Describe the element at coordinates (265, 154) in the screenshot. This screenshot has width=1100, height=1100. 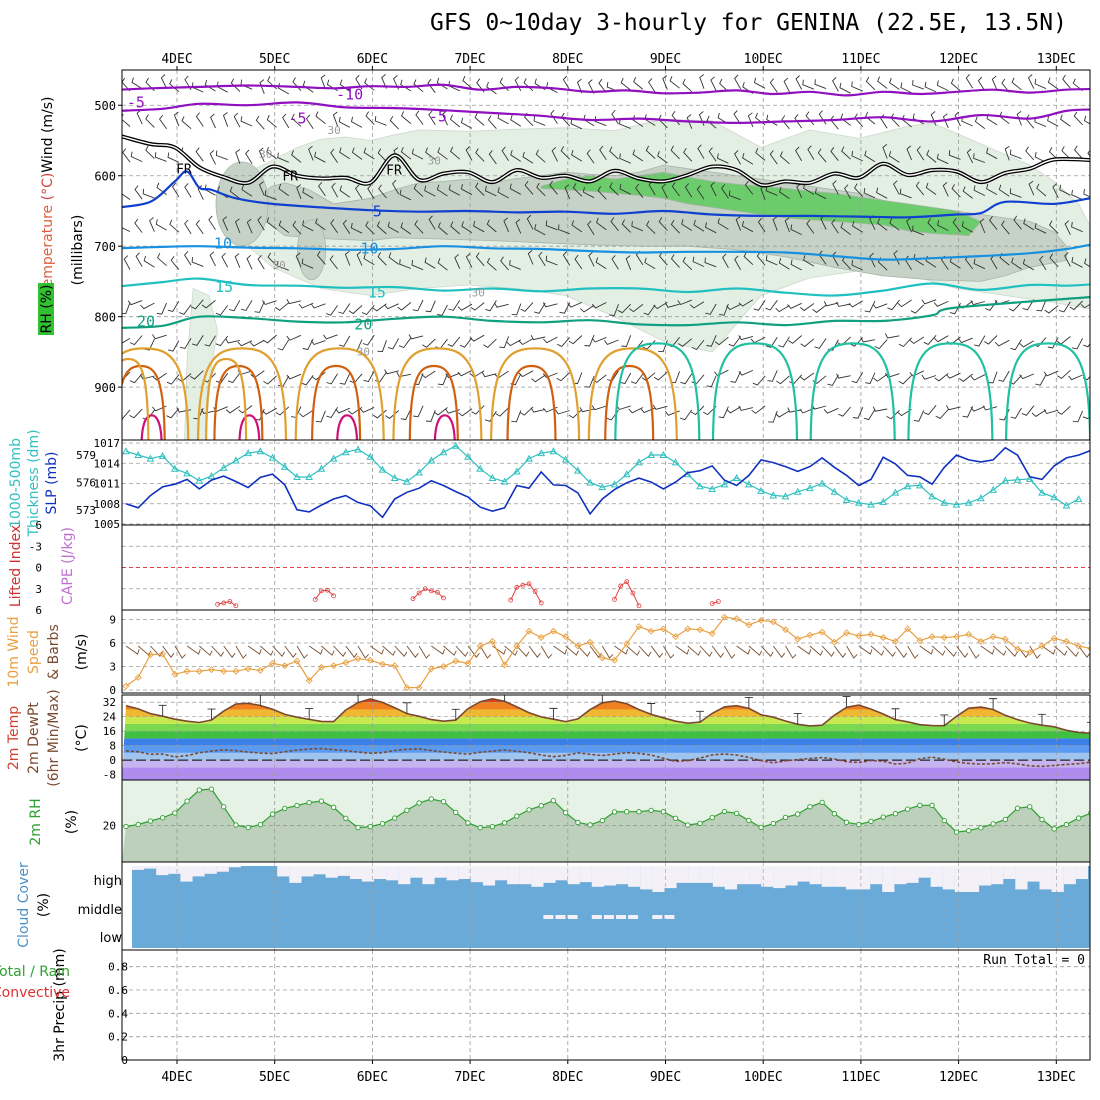
I see `contour-label: 30` at that location.